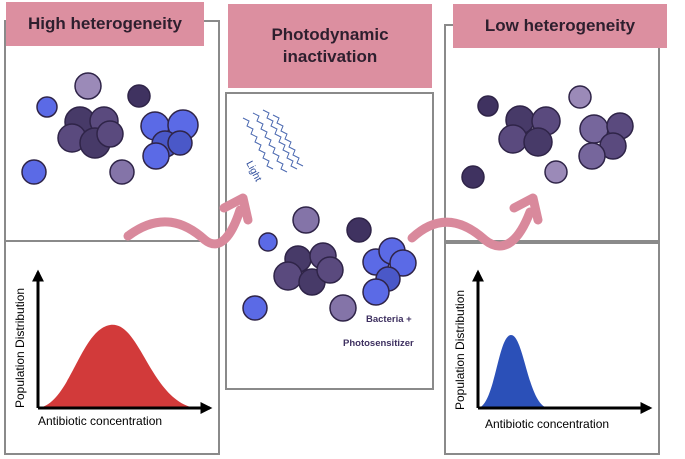 The width and height of the screenshot is (685, 459). I want to click on light-label: Light, so click(253, 171).